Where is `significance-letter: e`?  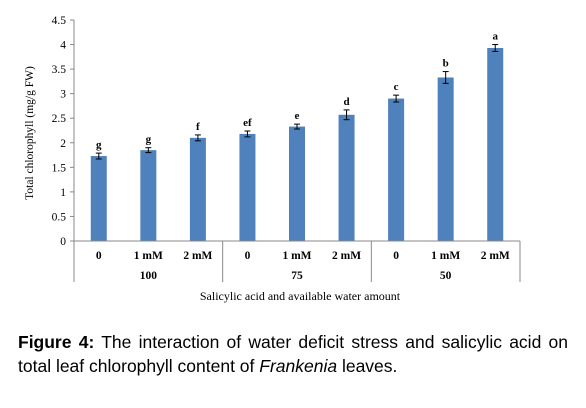 significance-letter: e is located at coordinates (297, 116).